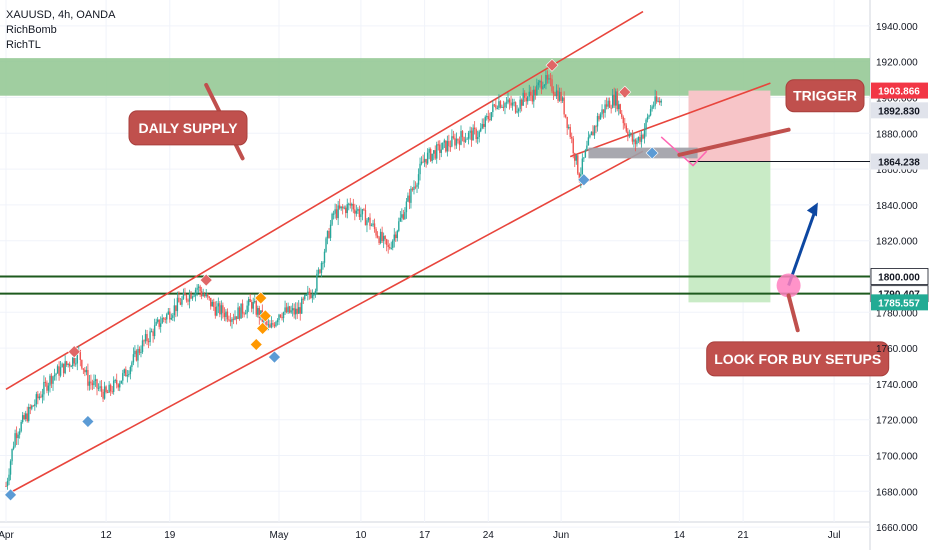  I want to click on symbol-title: XAUUSD, 4h, OANDA, so click(61, 15).